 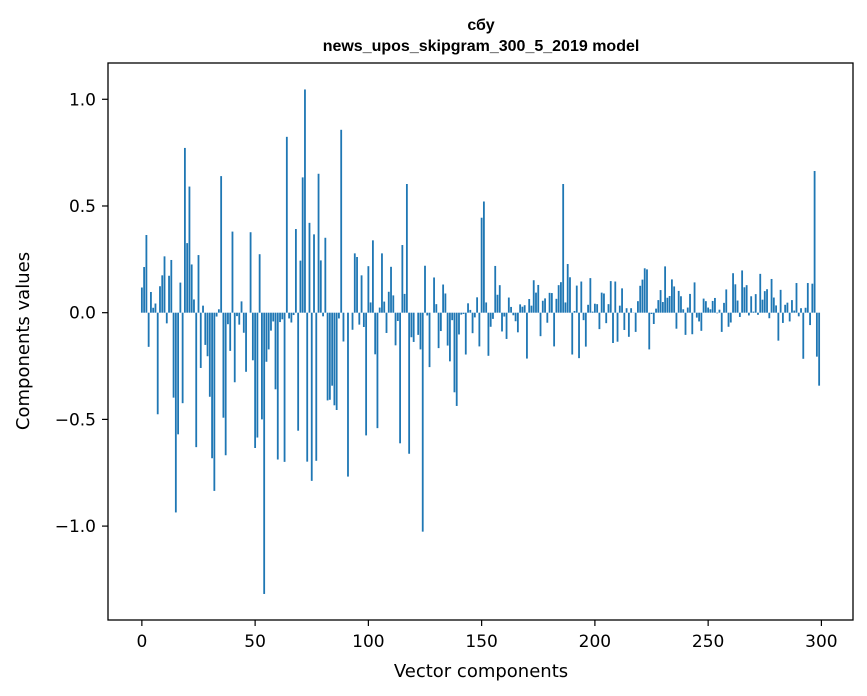 What do you see at coordinates (23, 341) in the screenshot?
I see `y-axis-label: Components values` at bounding box center [23, 341].